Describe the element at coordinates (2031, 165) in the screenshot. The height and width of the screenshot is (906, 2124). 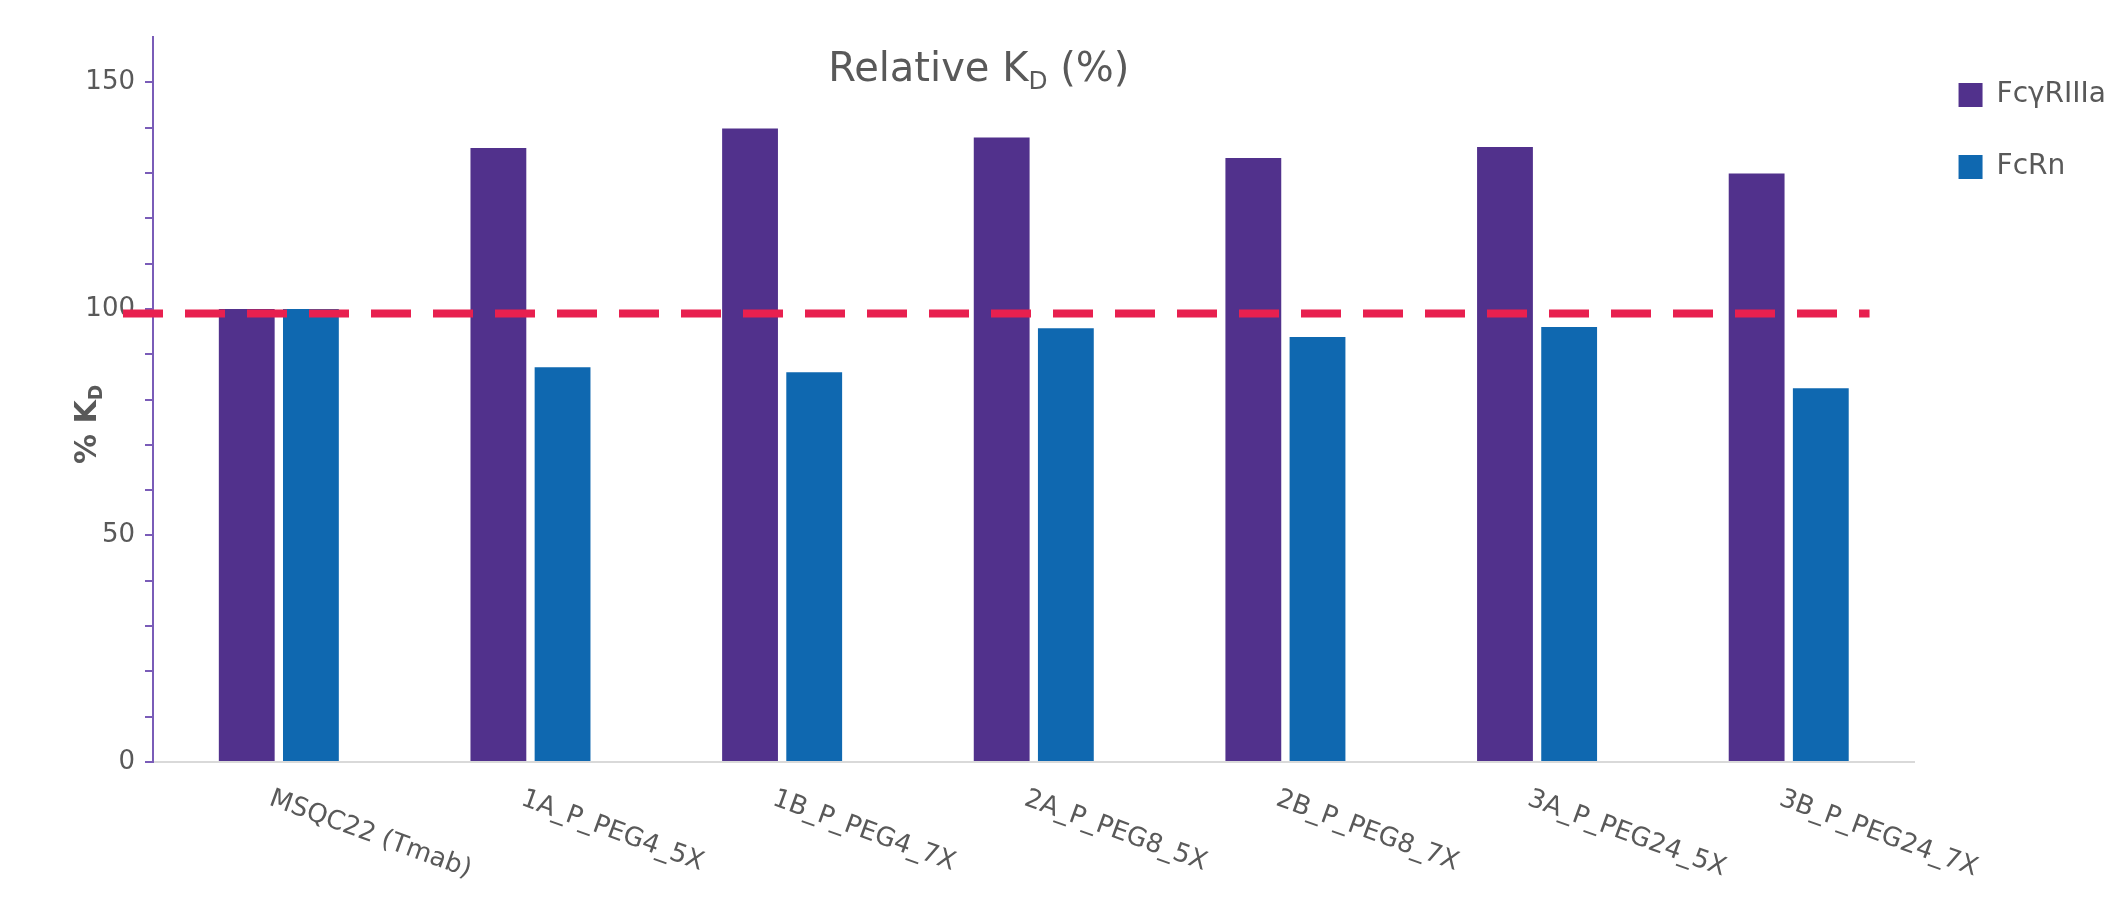
I see `legend-label: FcRn` at that location.